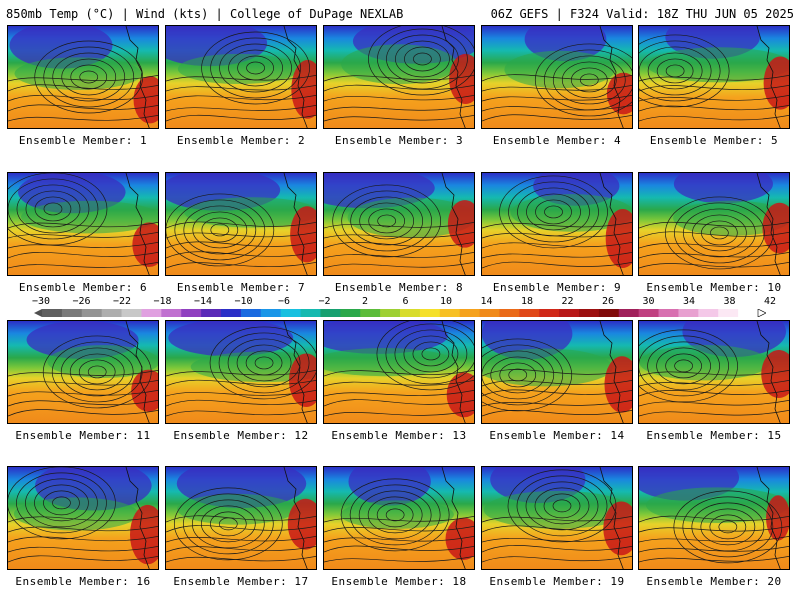  Describe the element at coordinates (527, 301) in the screenshot. I see `colorbar-tick-label: 18` at that location.